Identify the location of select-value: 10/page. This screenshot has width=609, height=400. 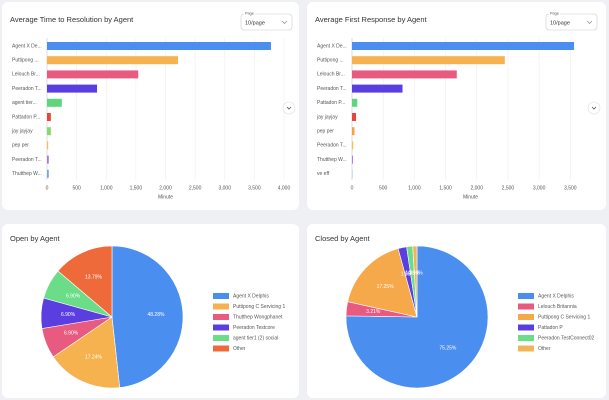
(560, 23).